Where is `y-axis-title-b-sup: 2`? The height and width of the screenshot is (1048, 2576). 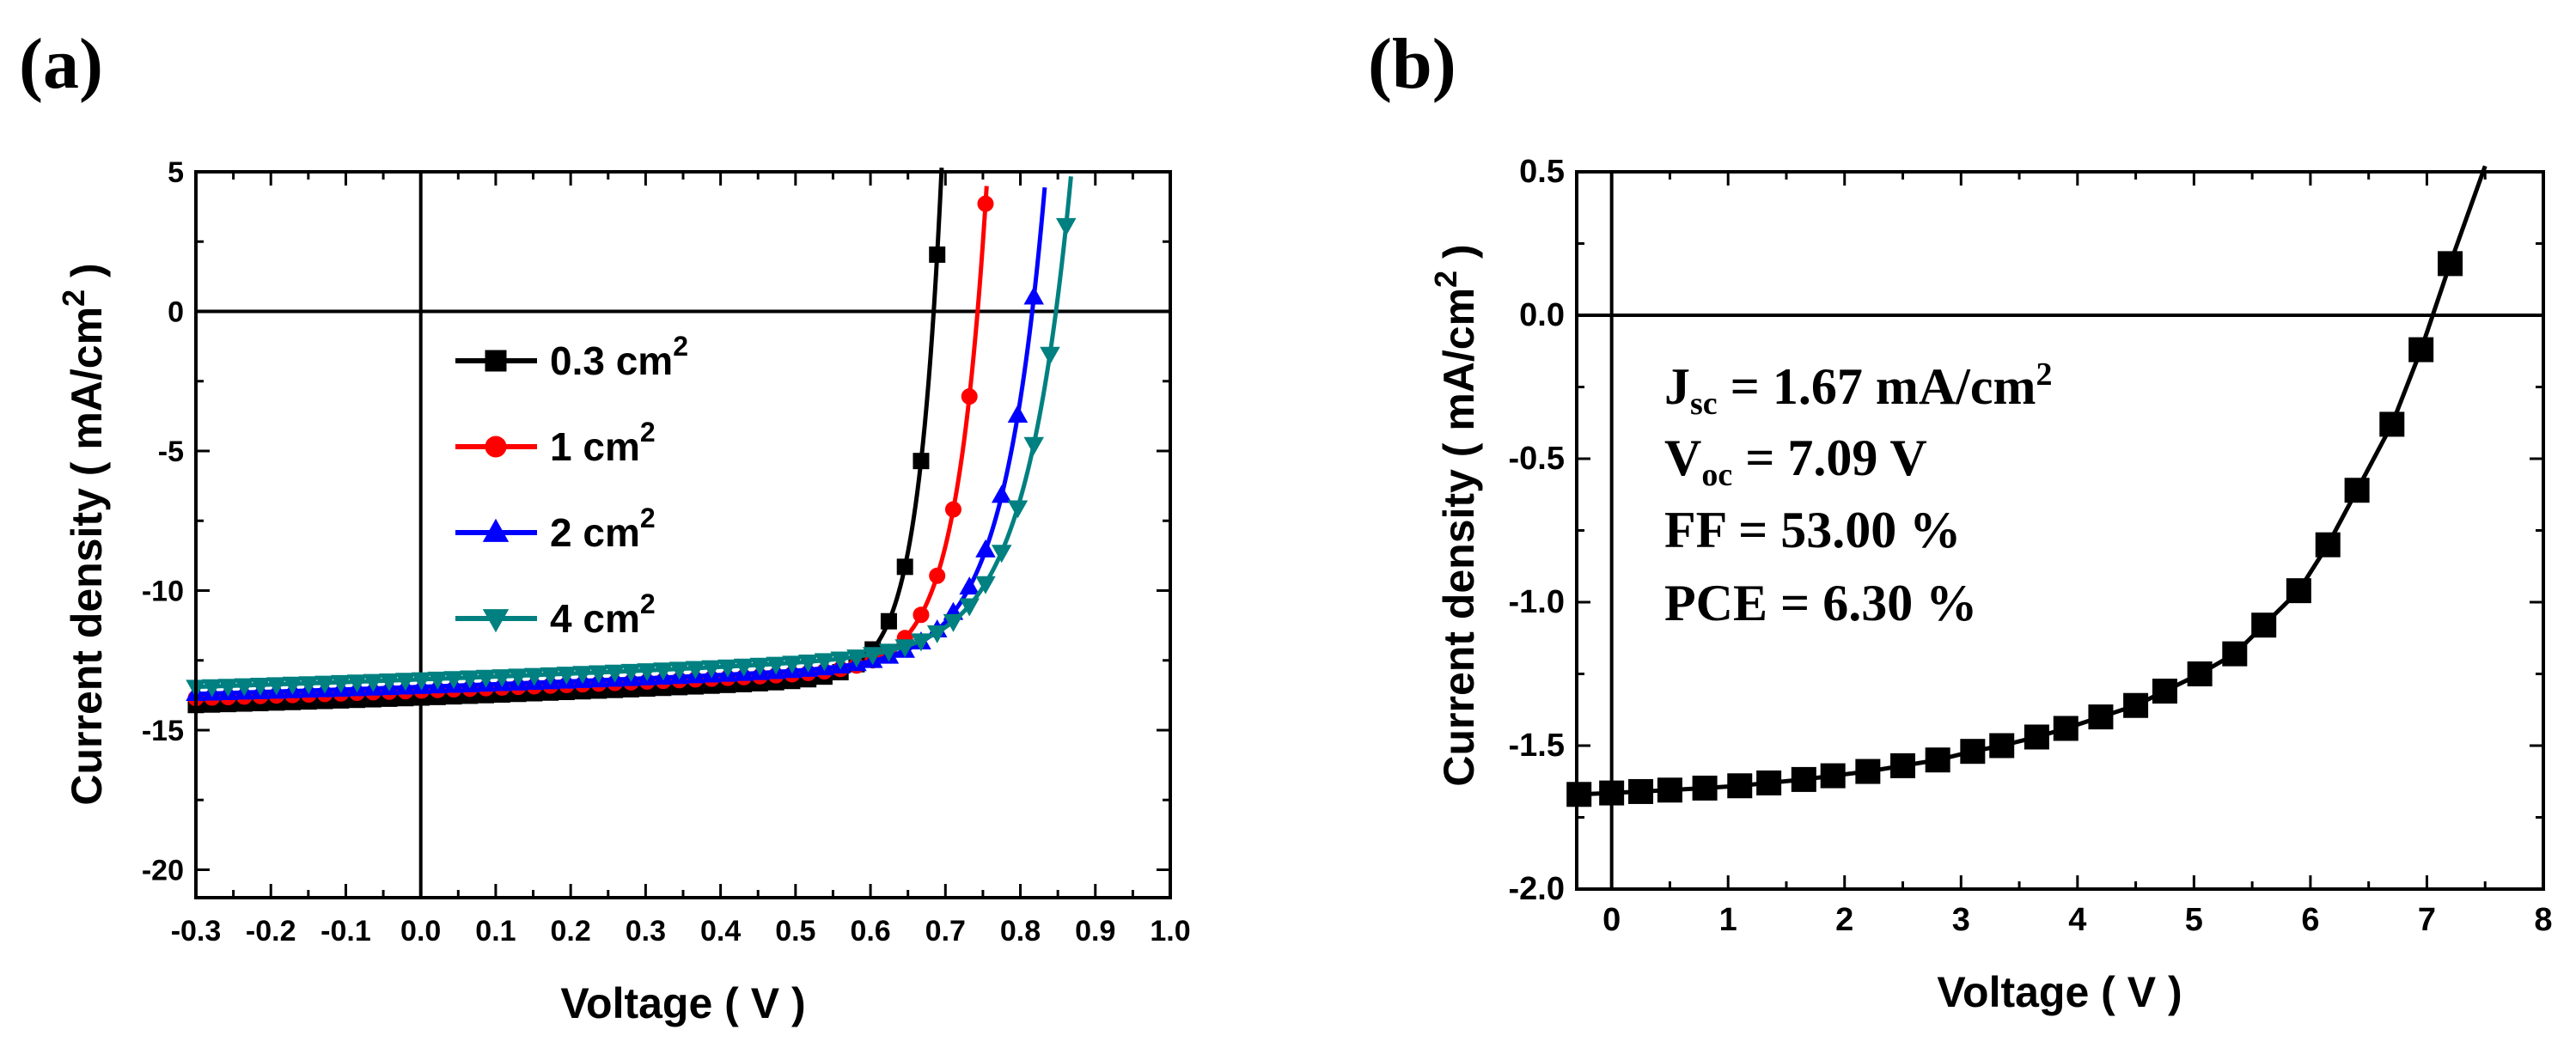 y-axis-title-b-sup: 2 is located at coordinates (1445, 280).